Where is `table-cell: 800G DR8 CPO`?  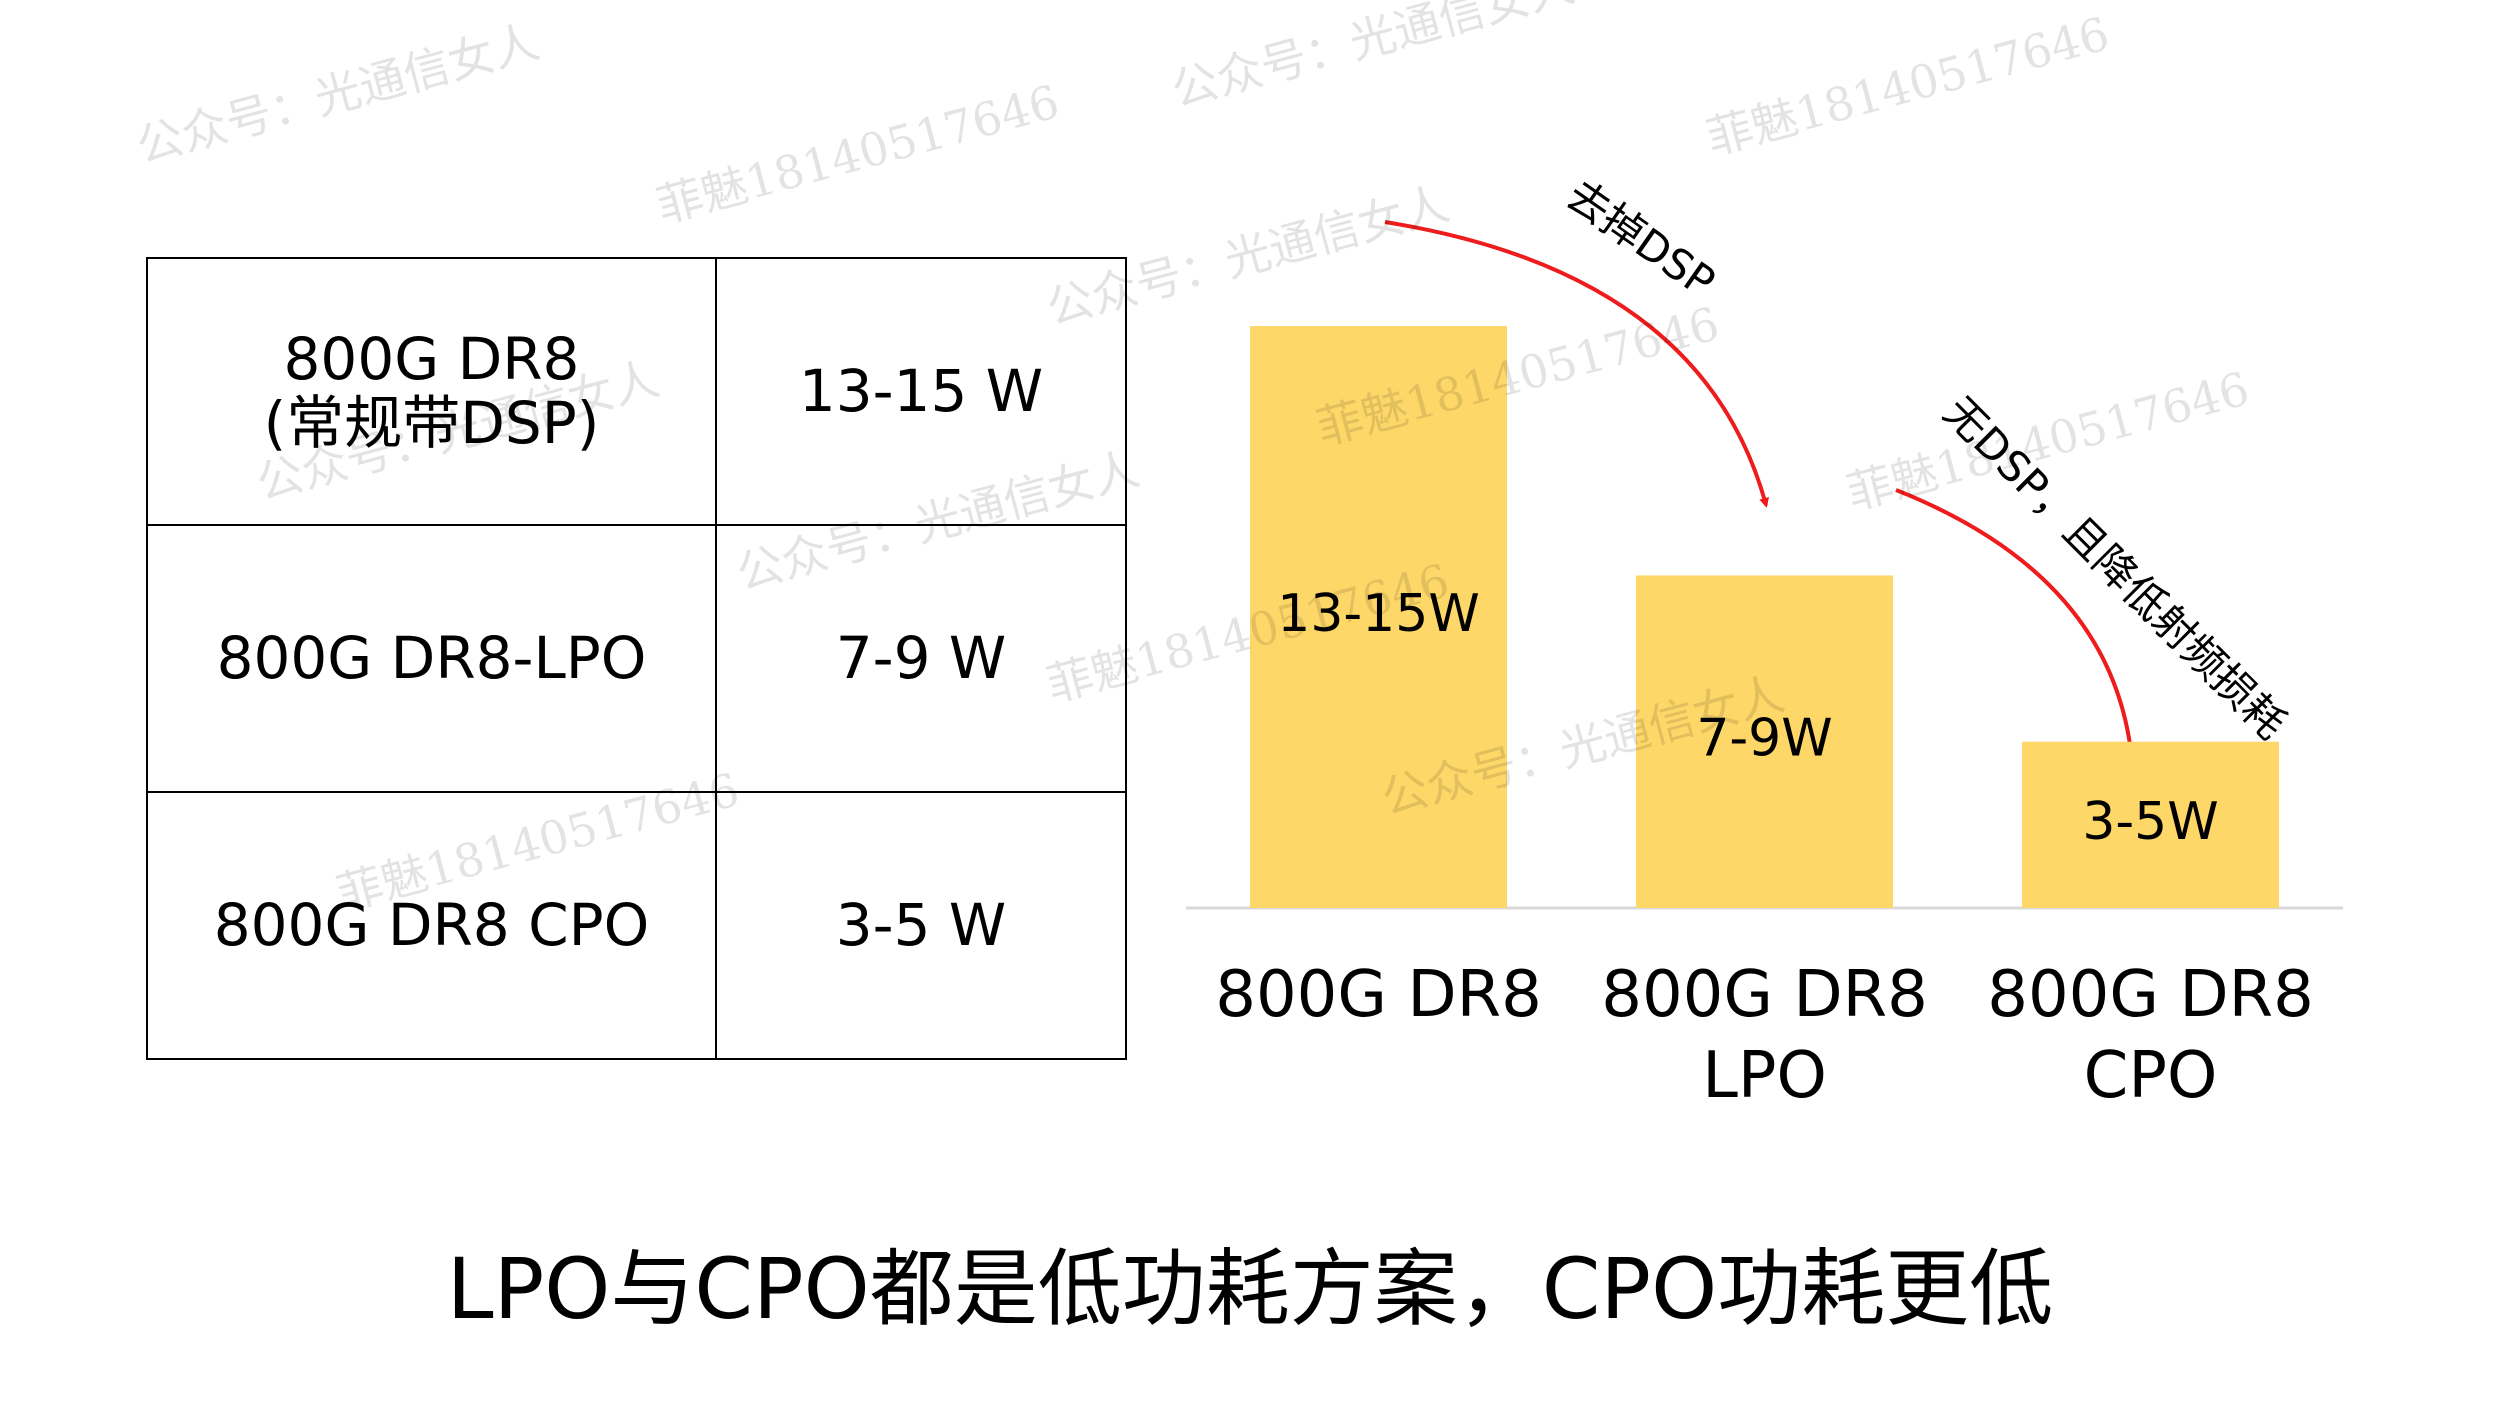
table-cell: 800G DR8 CPO is located at coordinates (431, 925).